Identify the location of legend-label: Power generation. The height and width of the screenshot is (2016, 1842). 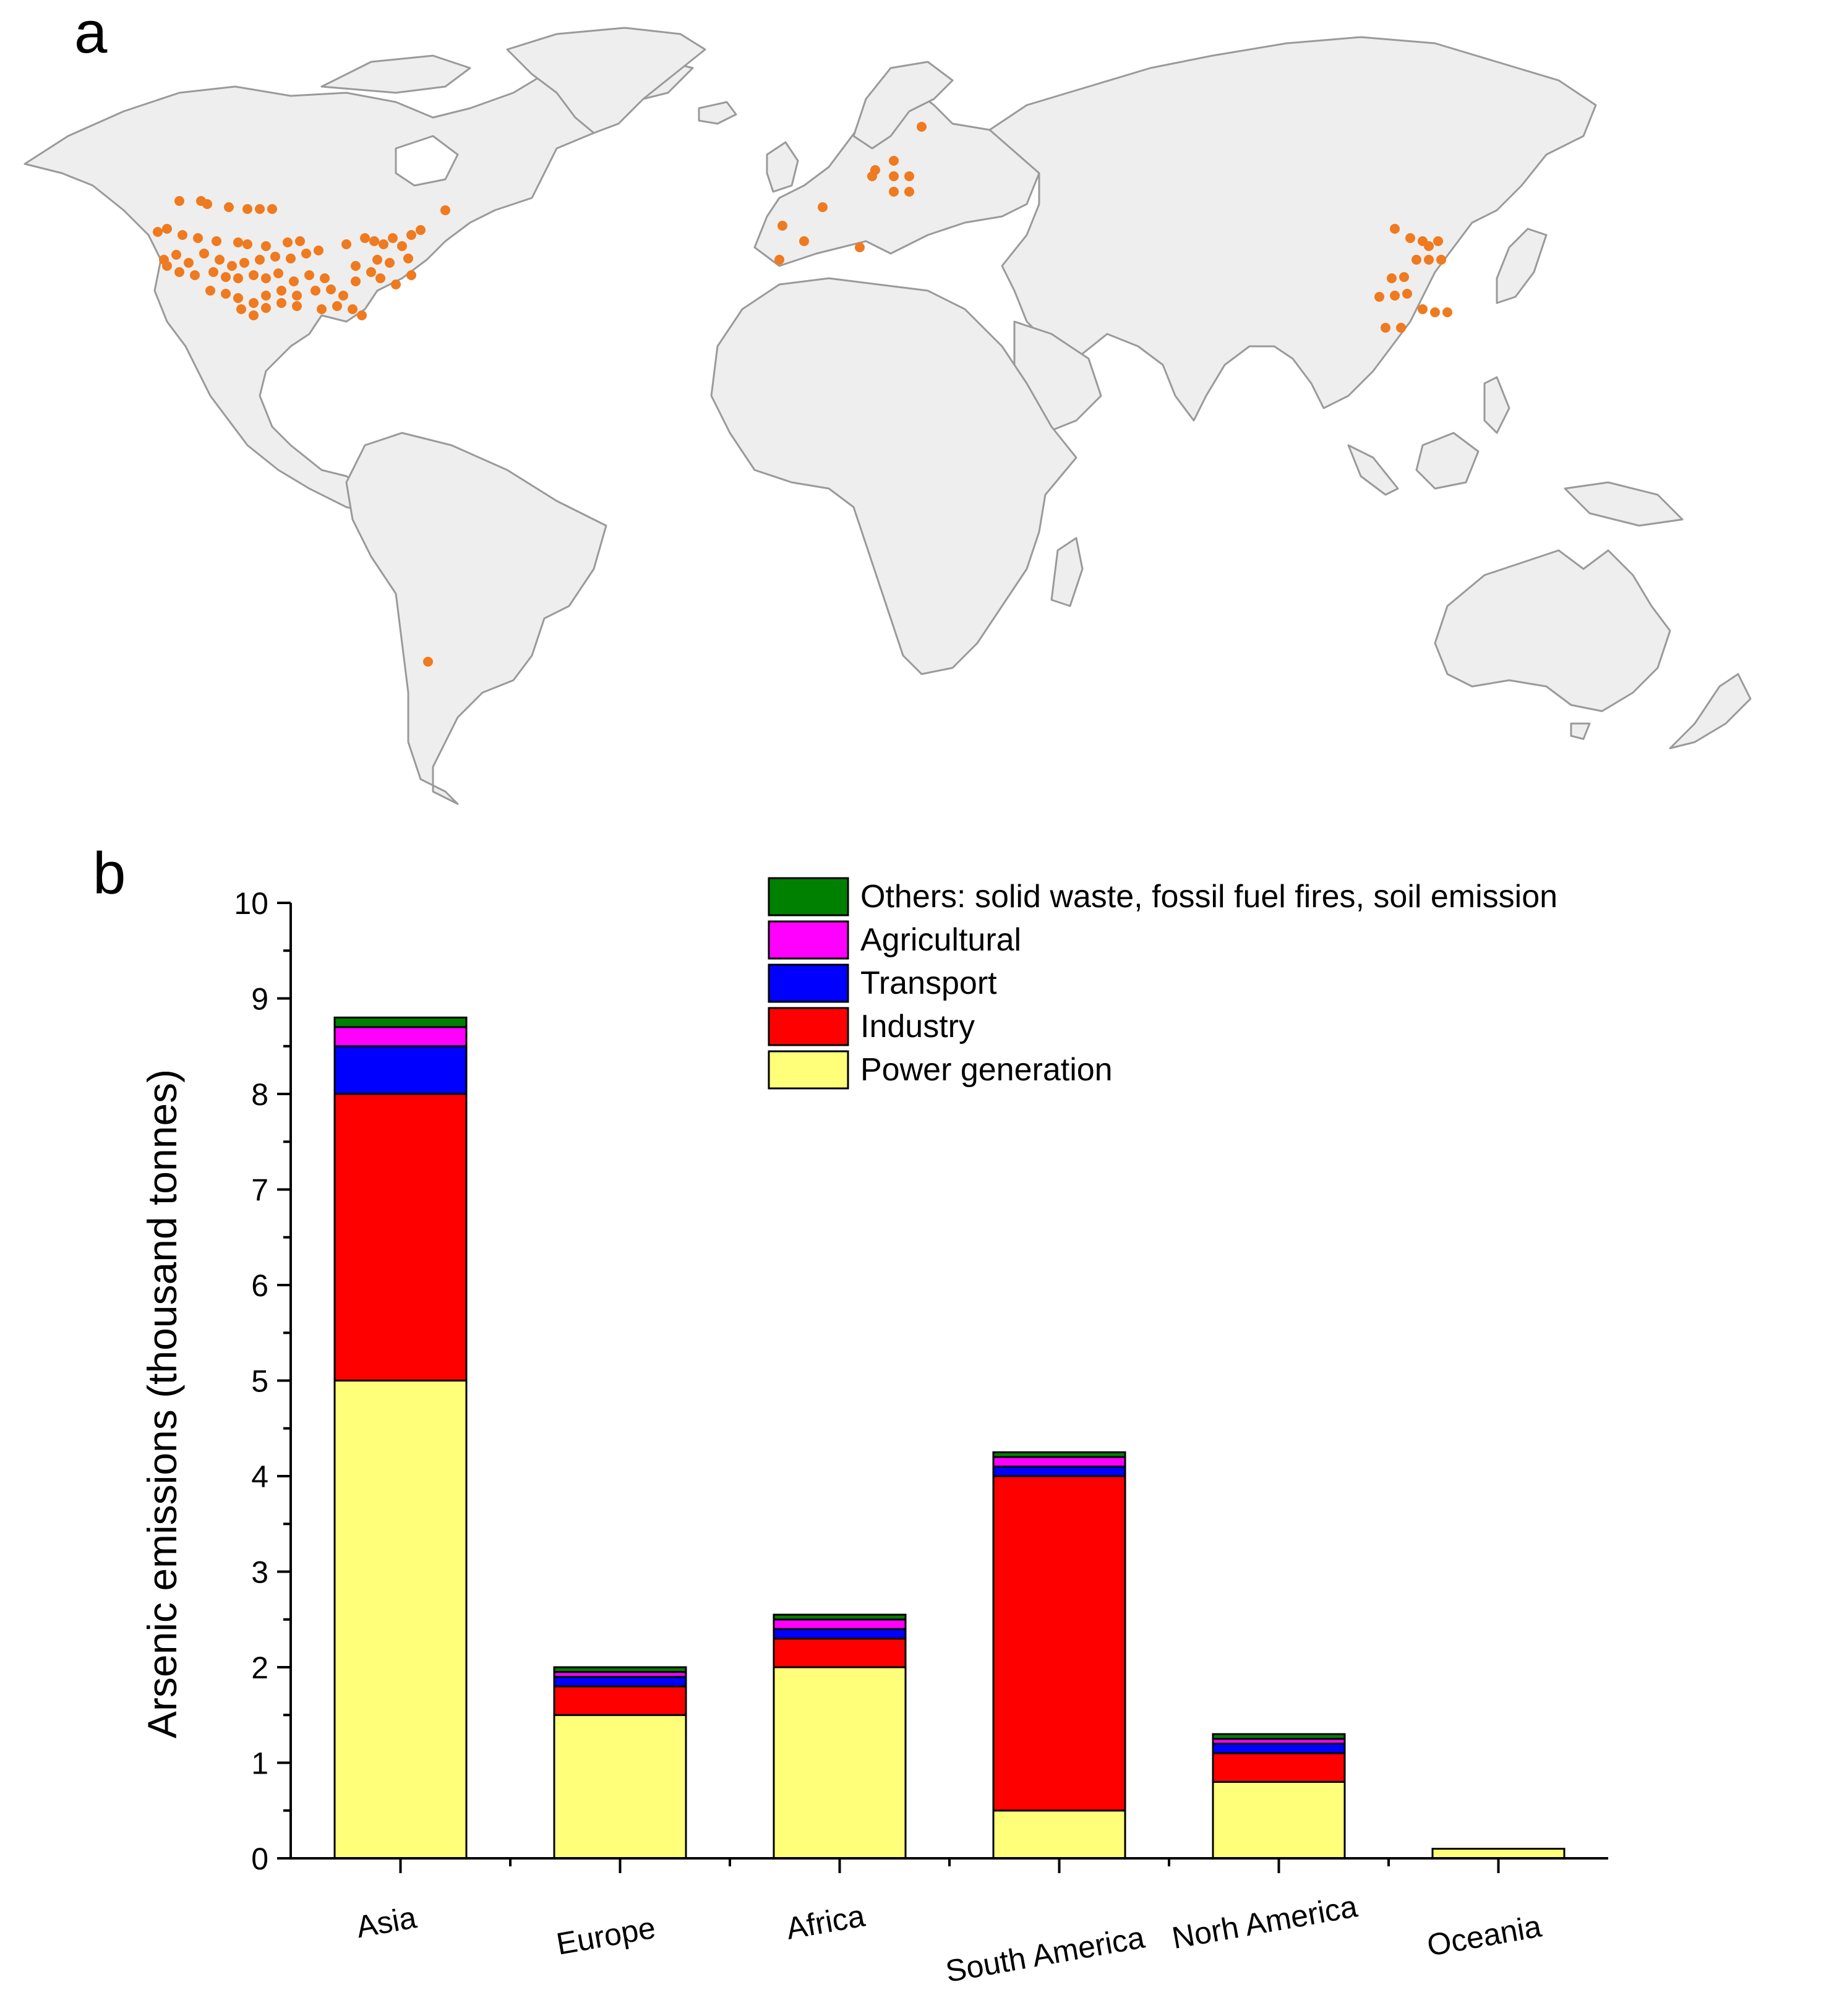
(986, 1070).